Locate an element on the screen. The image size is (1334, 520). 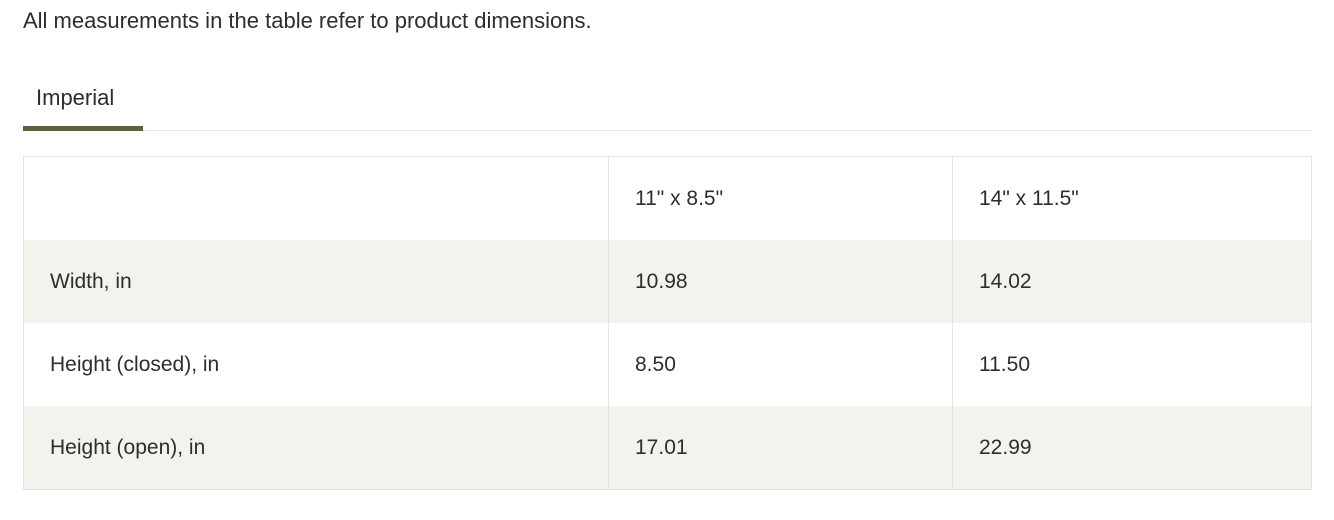
header-cell-size-large: 14" x 11.5" is located at coordinates (1132, 198).